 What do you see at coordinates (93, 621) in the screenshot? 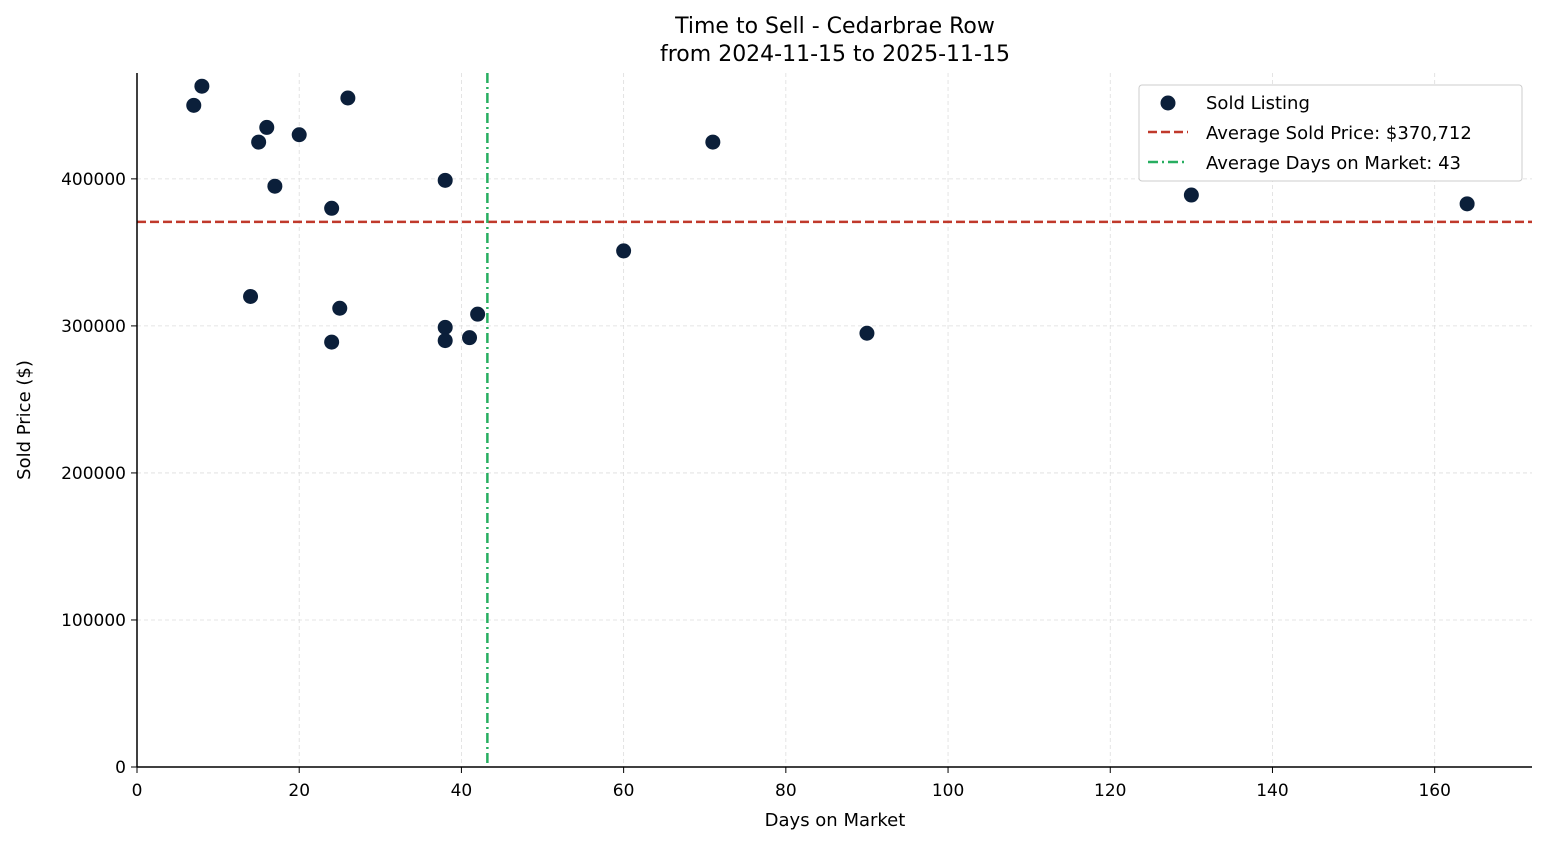
I see `y-tick-label: 100000` at bounding box center [93, 621].